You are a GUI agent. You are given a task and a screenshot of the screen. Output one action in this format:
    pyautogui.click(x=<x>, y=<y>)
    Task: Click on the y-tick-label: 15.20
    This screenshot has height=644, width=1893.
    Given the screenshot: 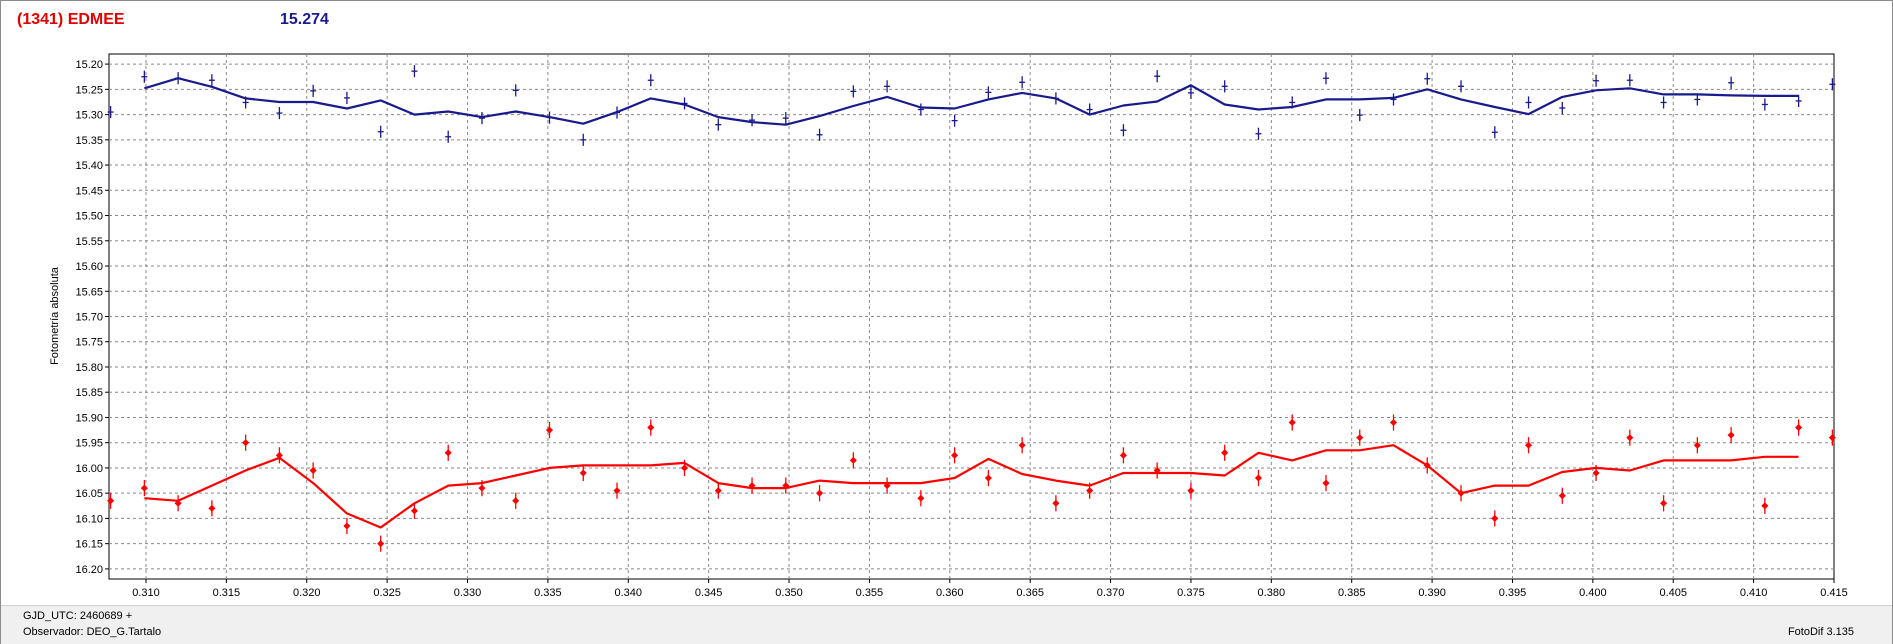 What is the action you would take?
    pyautogui.click(x=89, y=65)
    